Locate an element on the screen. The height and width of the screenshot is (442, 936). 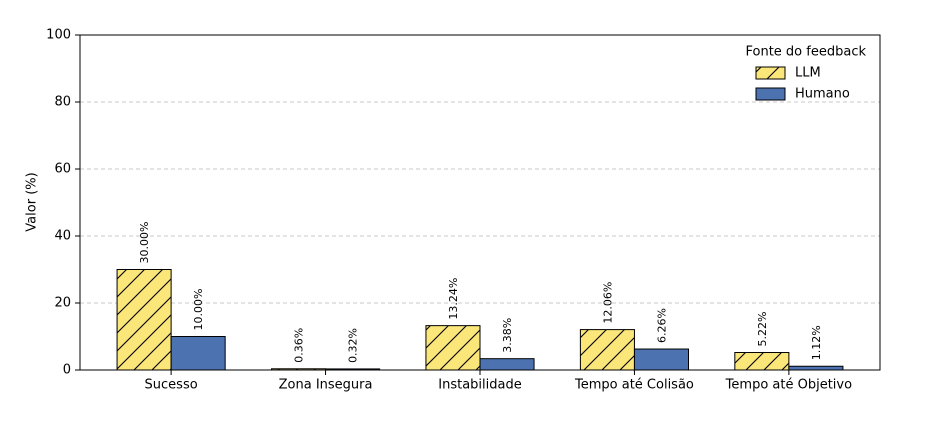
x-tick-label: Tempo até Colisão is located at coordinates (634, 385).